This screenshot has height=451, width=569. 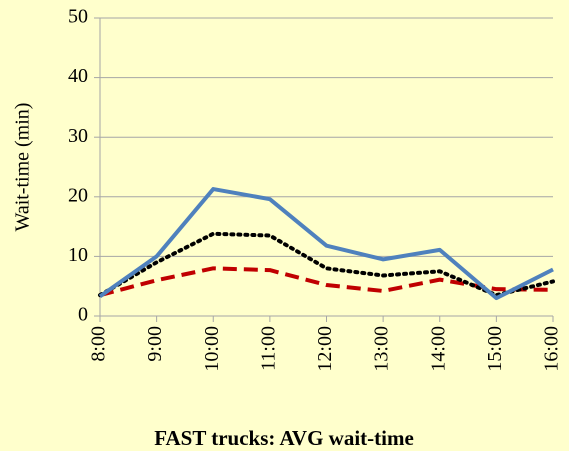 I want to click on x-tick-label: 12:00, so click(x=325, y=349).